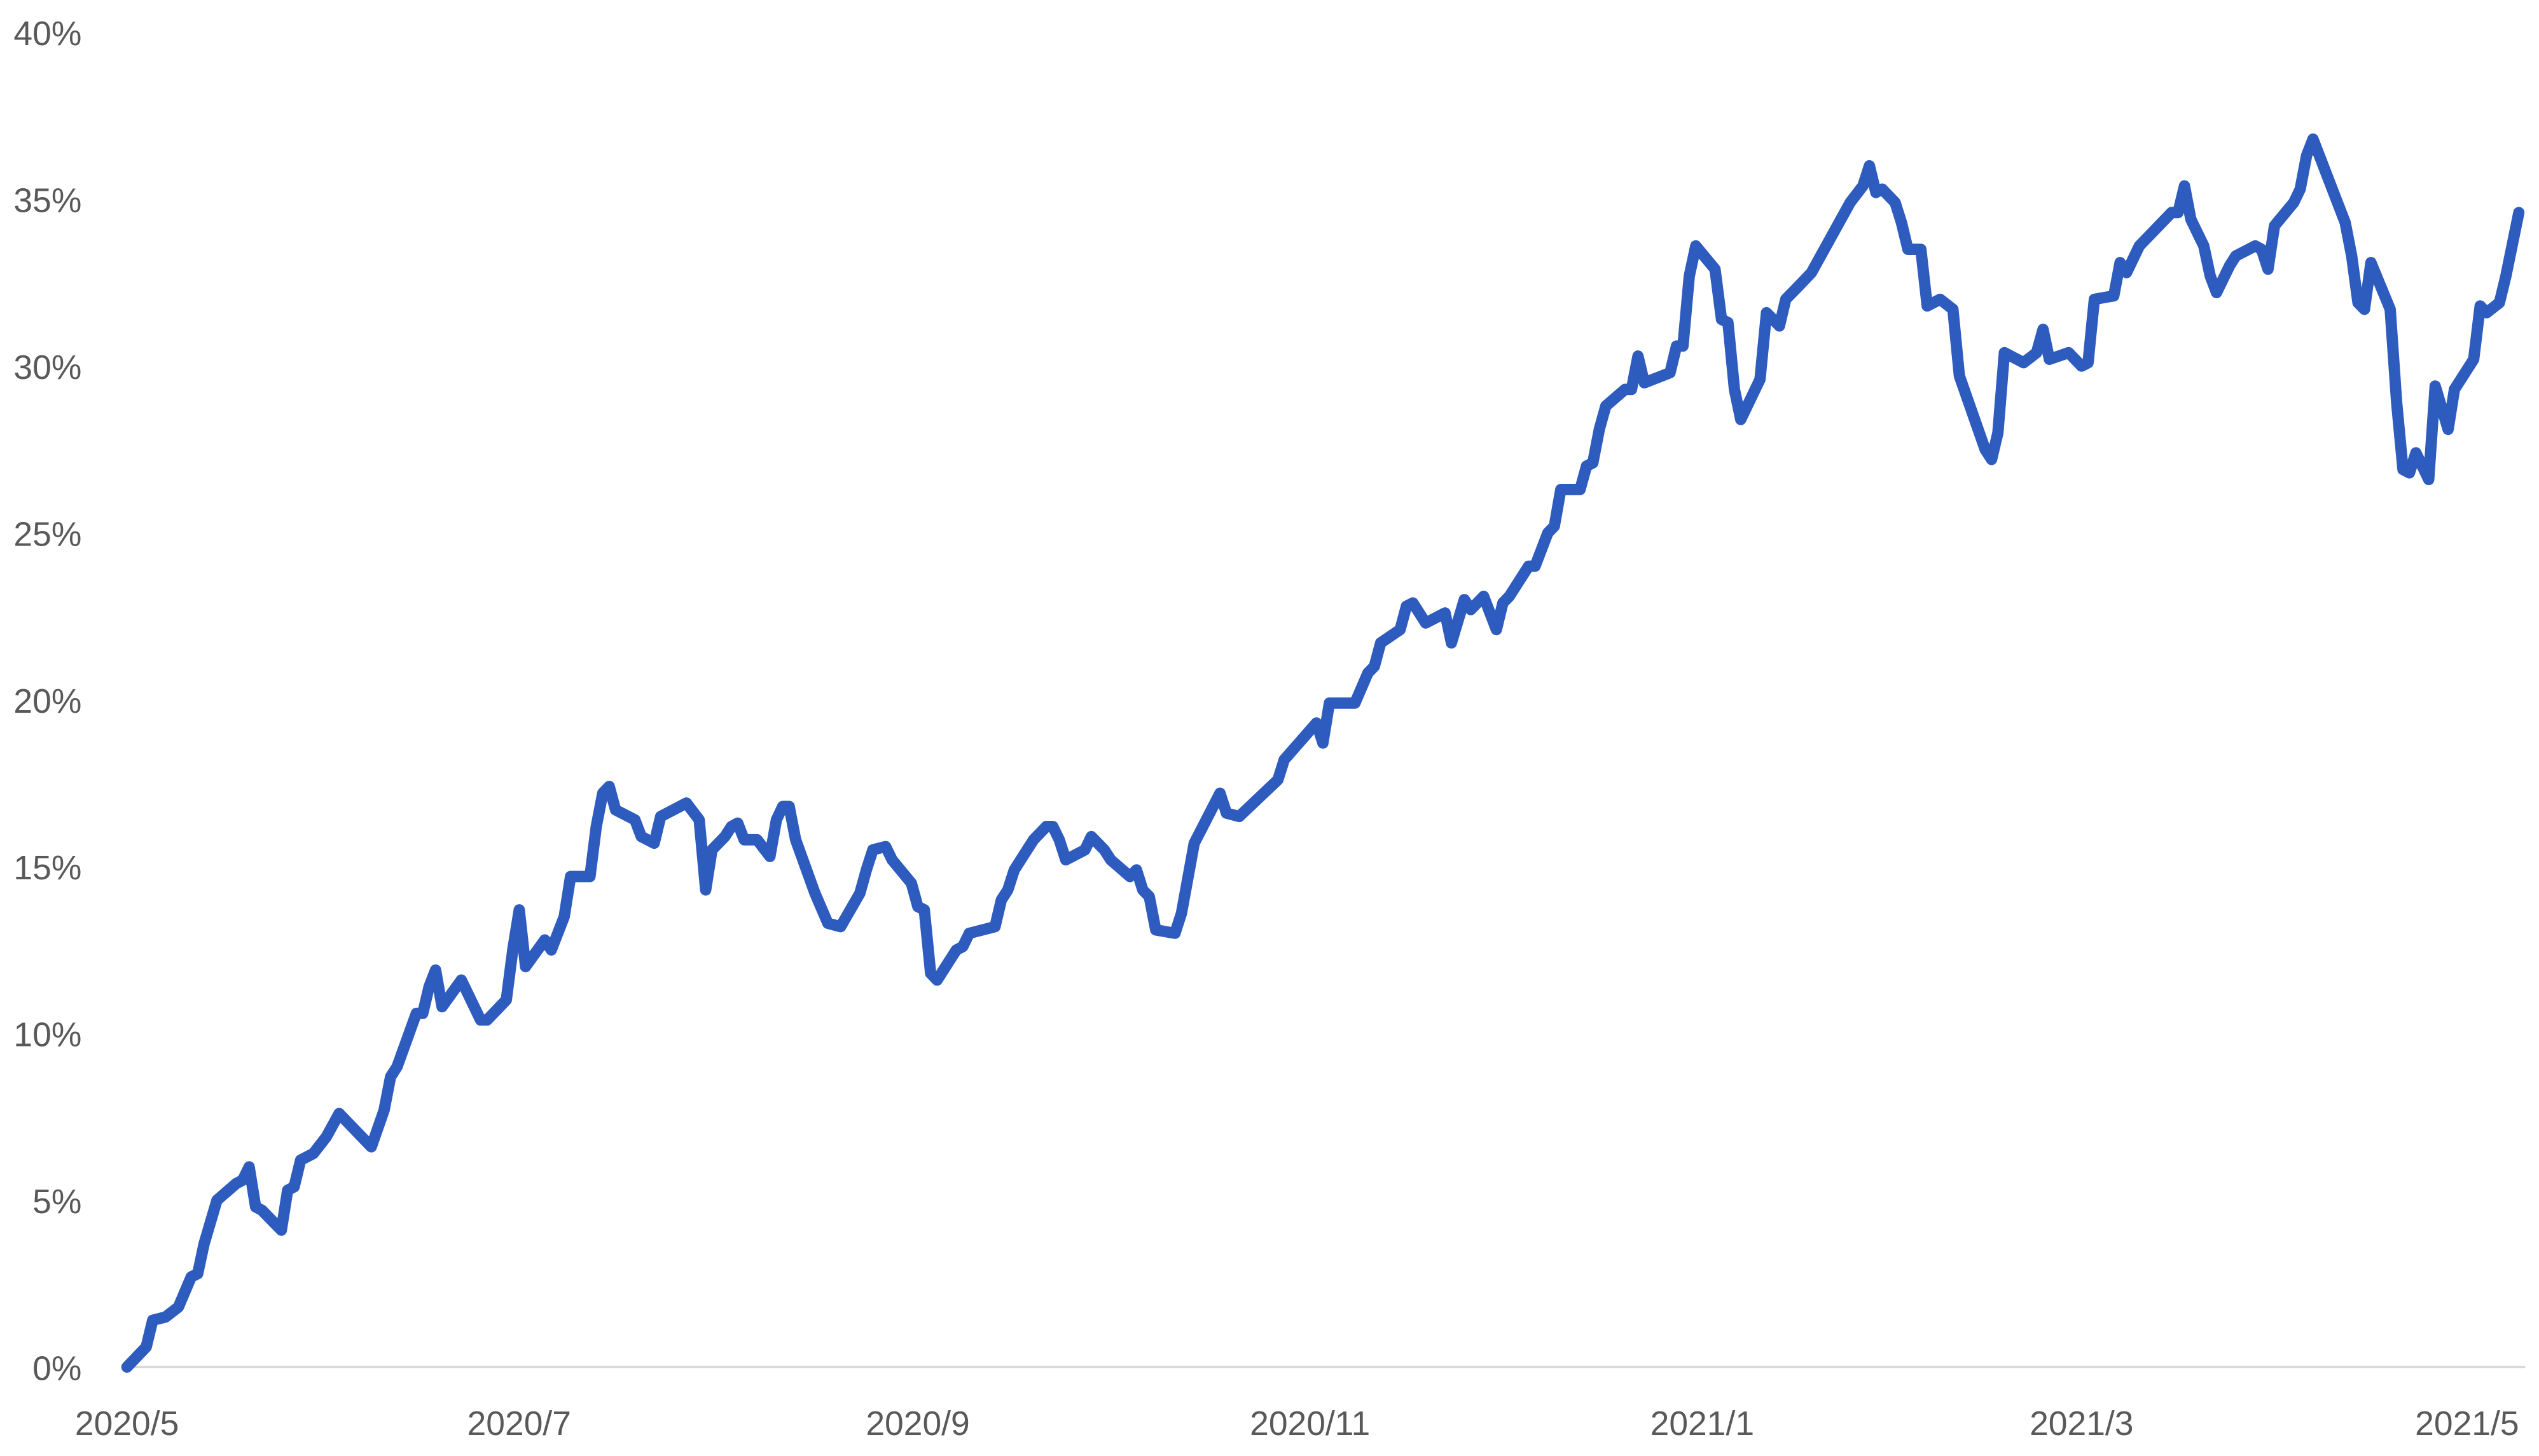  I want to click on y-tick-label: 25%, so click(47, 534).